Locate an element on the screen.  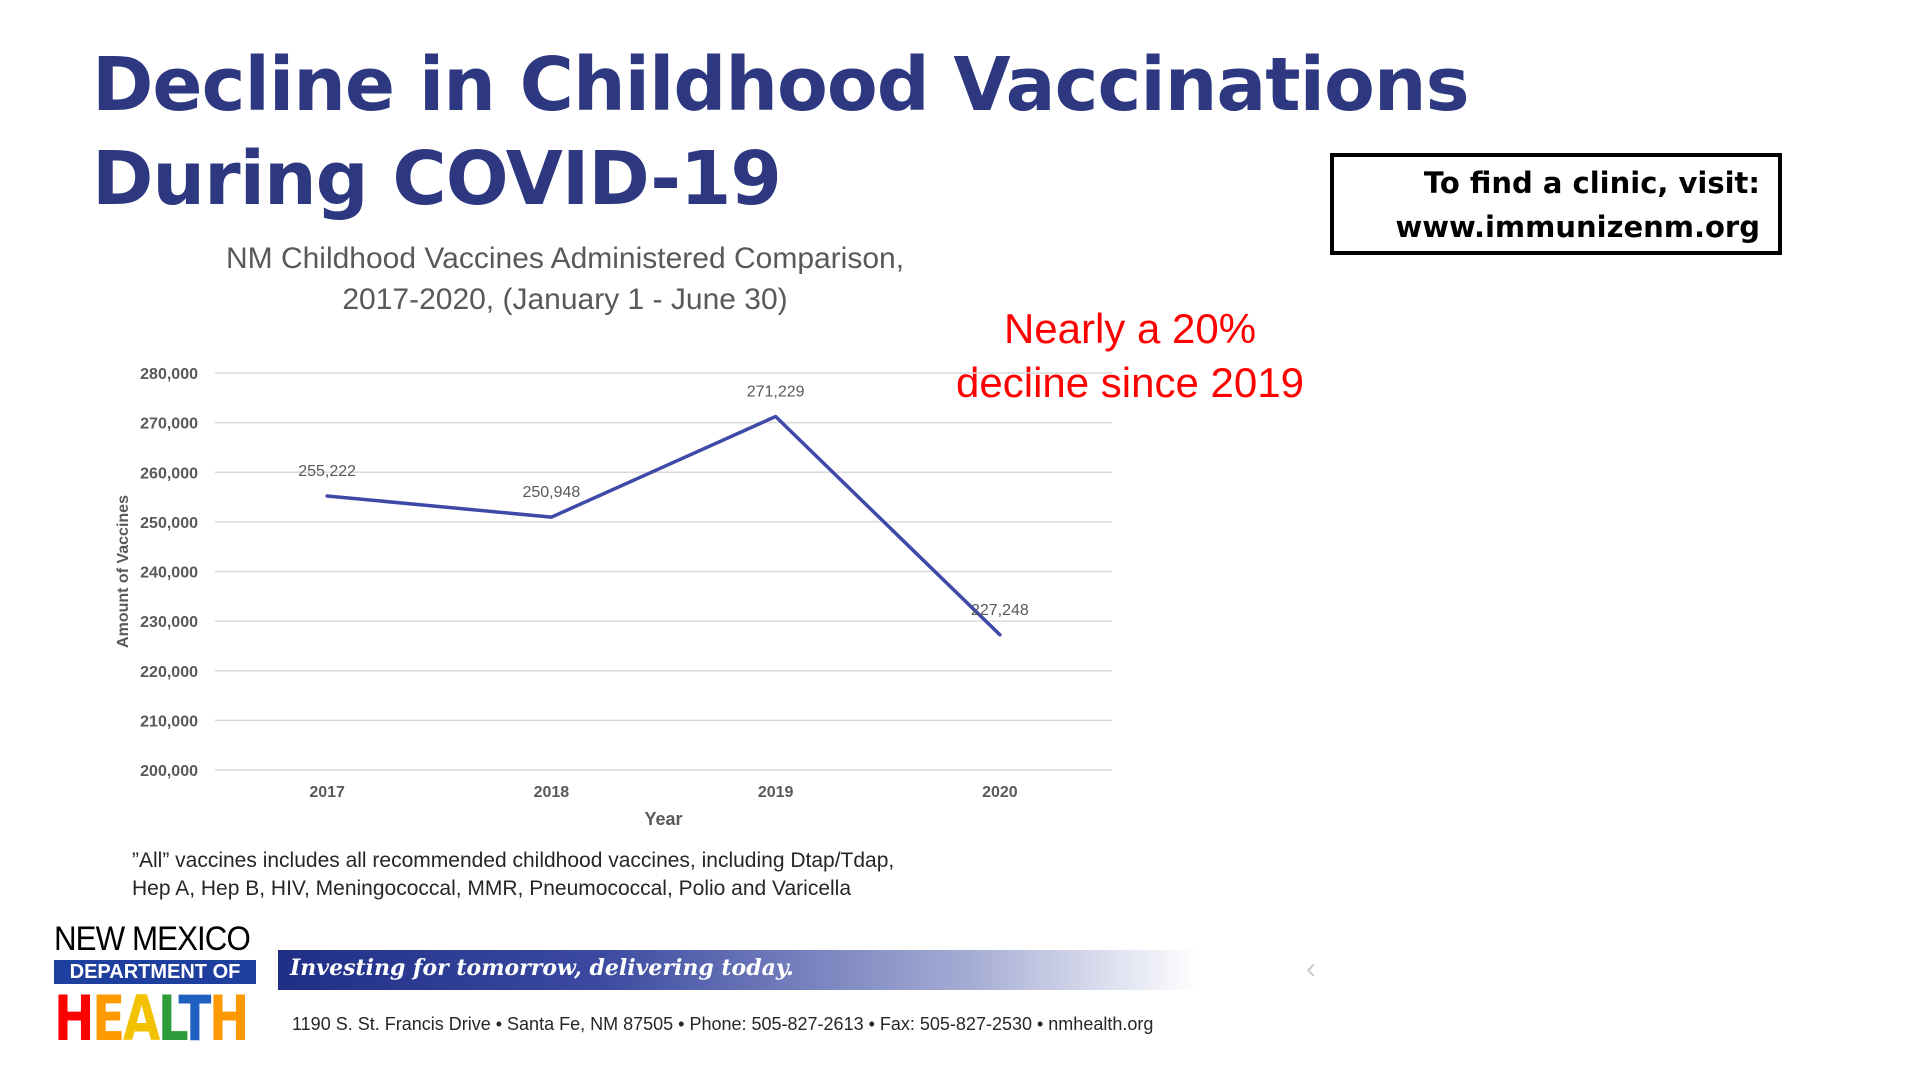
y-tick-label: 270,000 is located at coordinates (169, 424).